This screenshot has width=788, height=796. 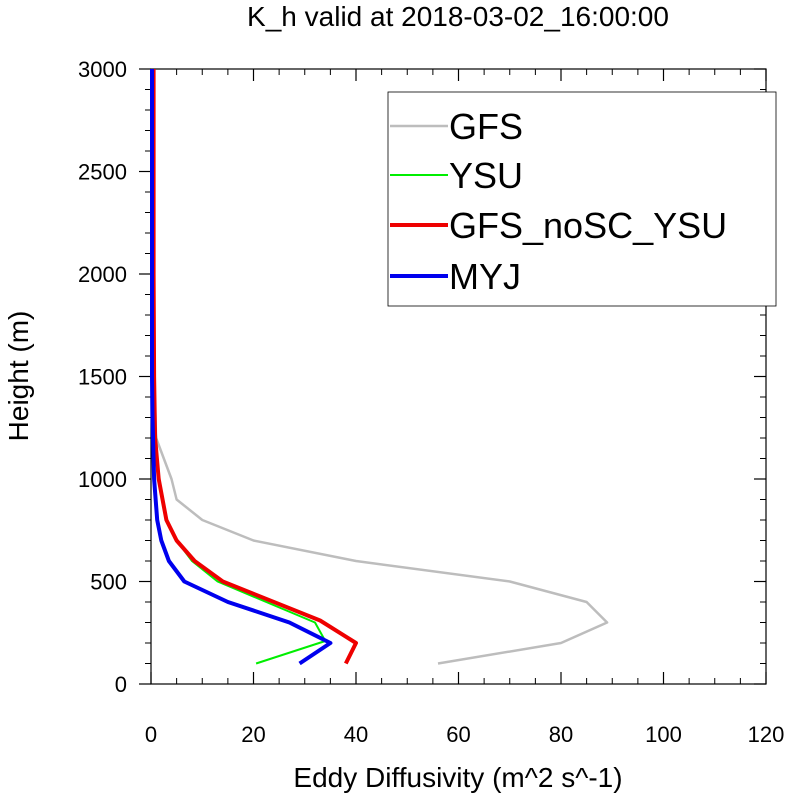 I want to click on x-tick-label: 40, so click(x=356, y=734).